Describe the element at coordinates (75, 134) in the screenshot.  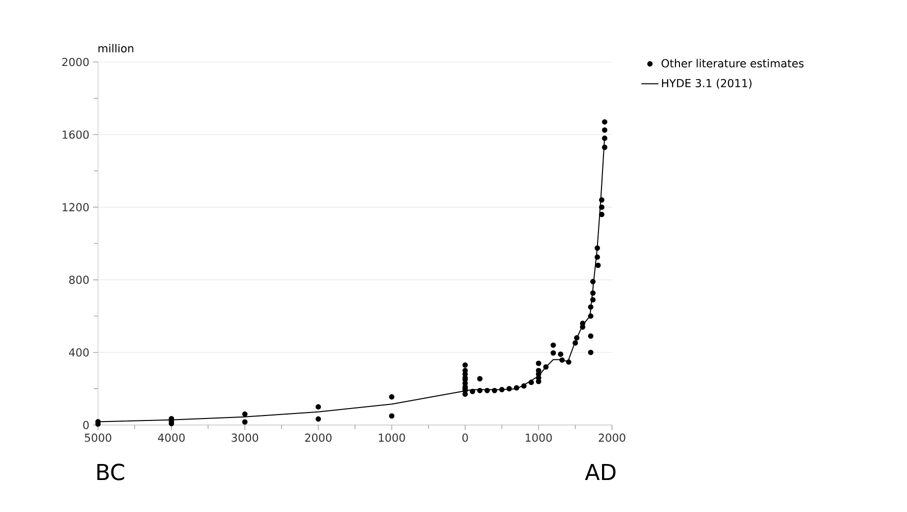
I see `y-tick-label: 1600` at that location.